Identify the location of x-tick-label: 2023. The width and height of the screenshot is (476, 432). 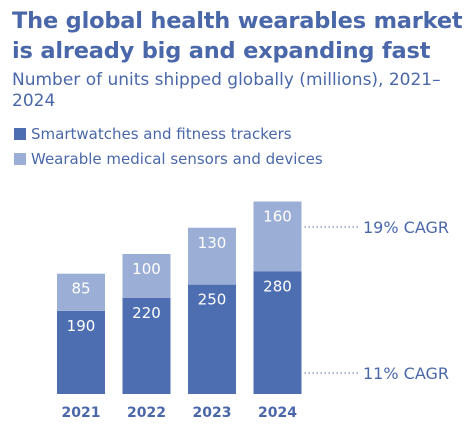
(212, 413).